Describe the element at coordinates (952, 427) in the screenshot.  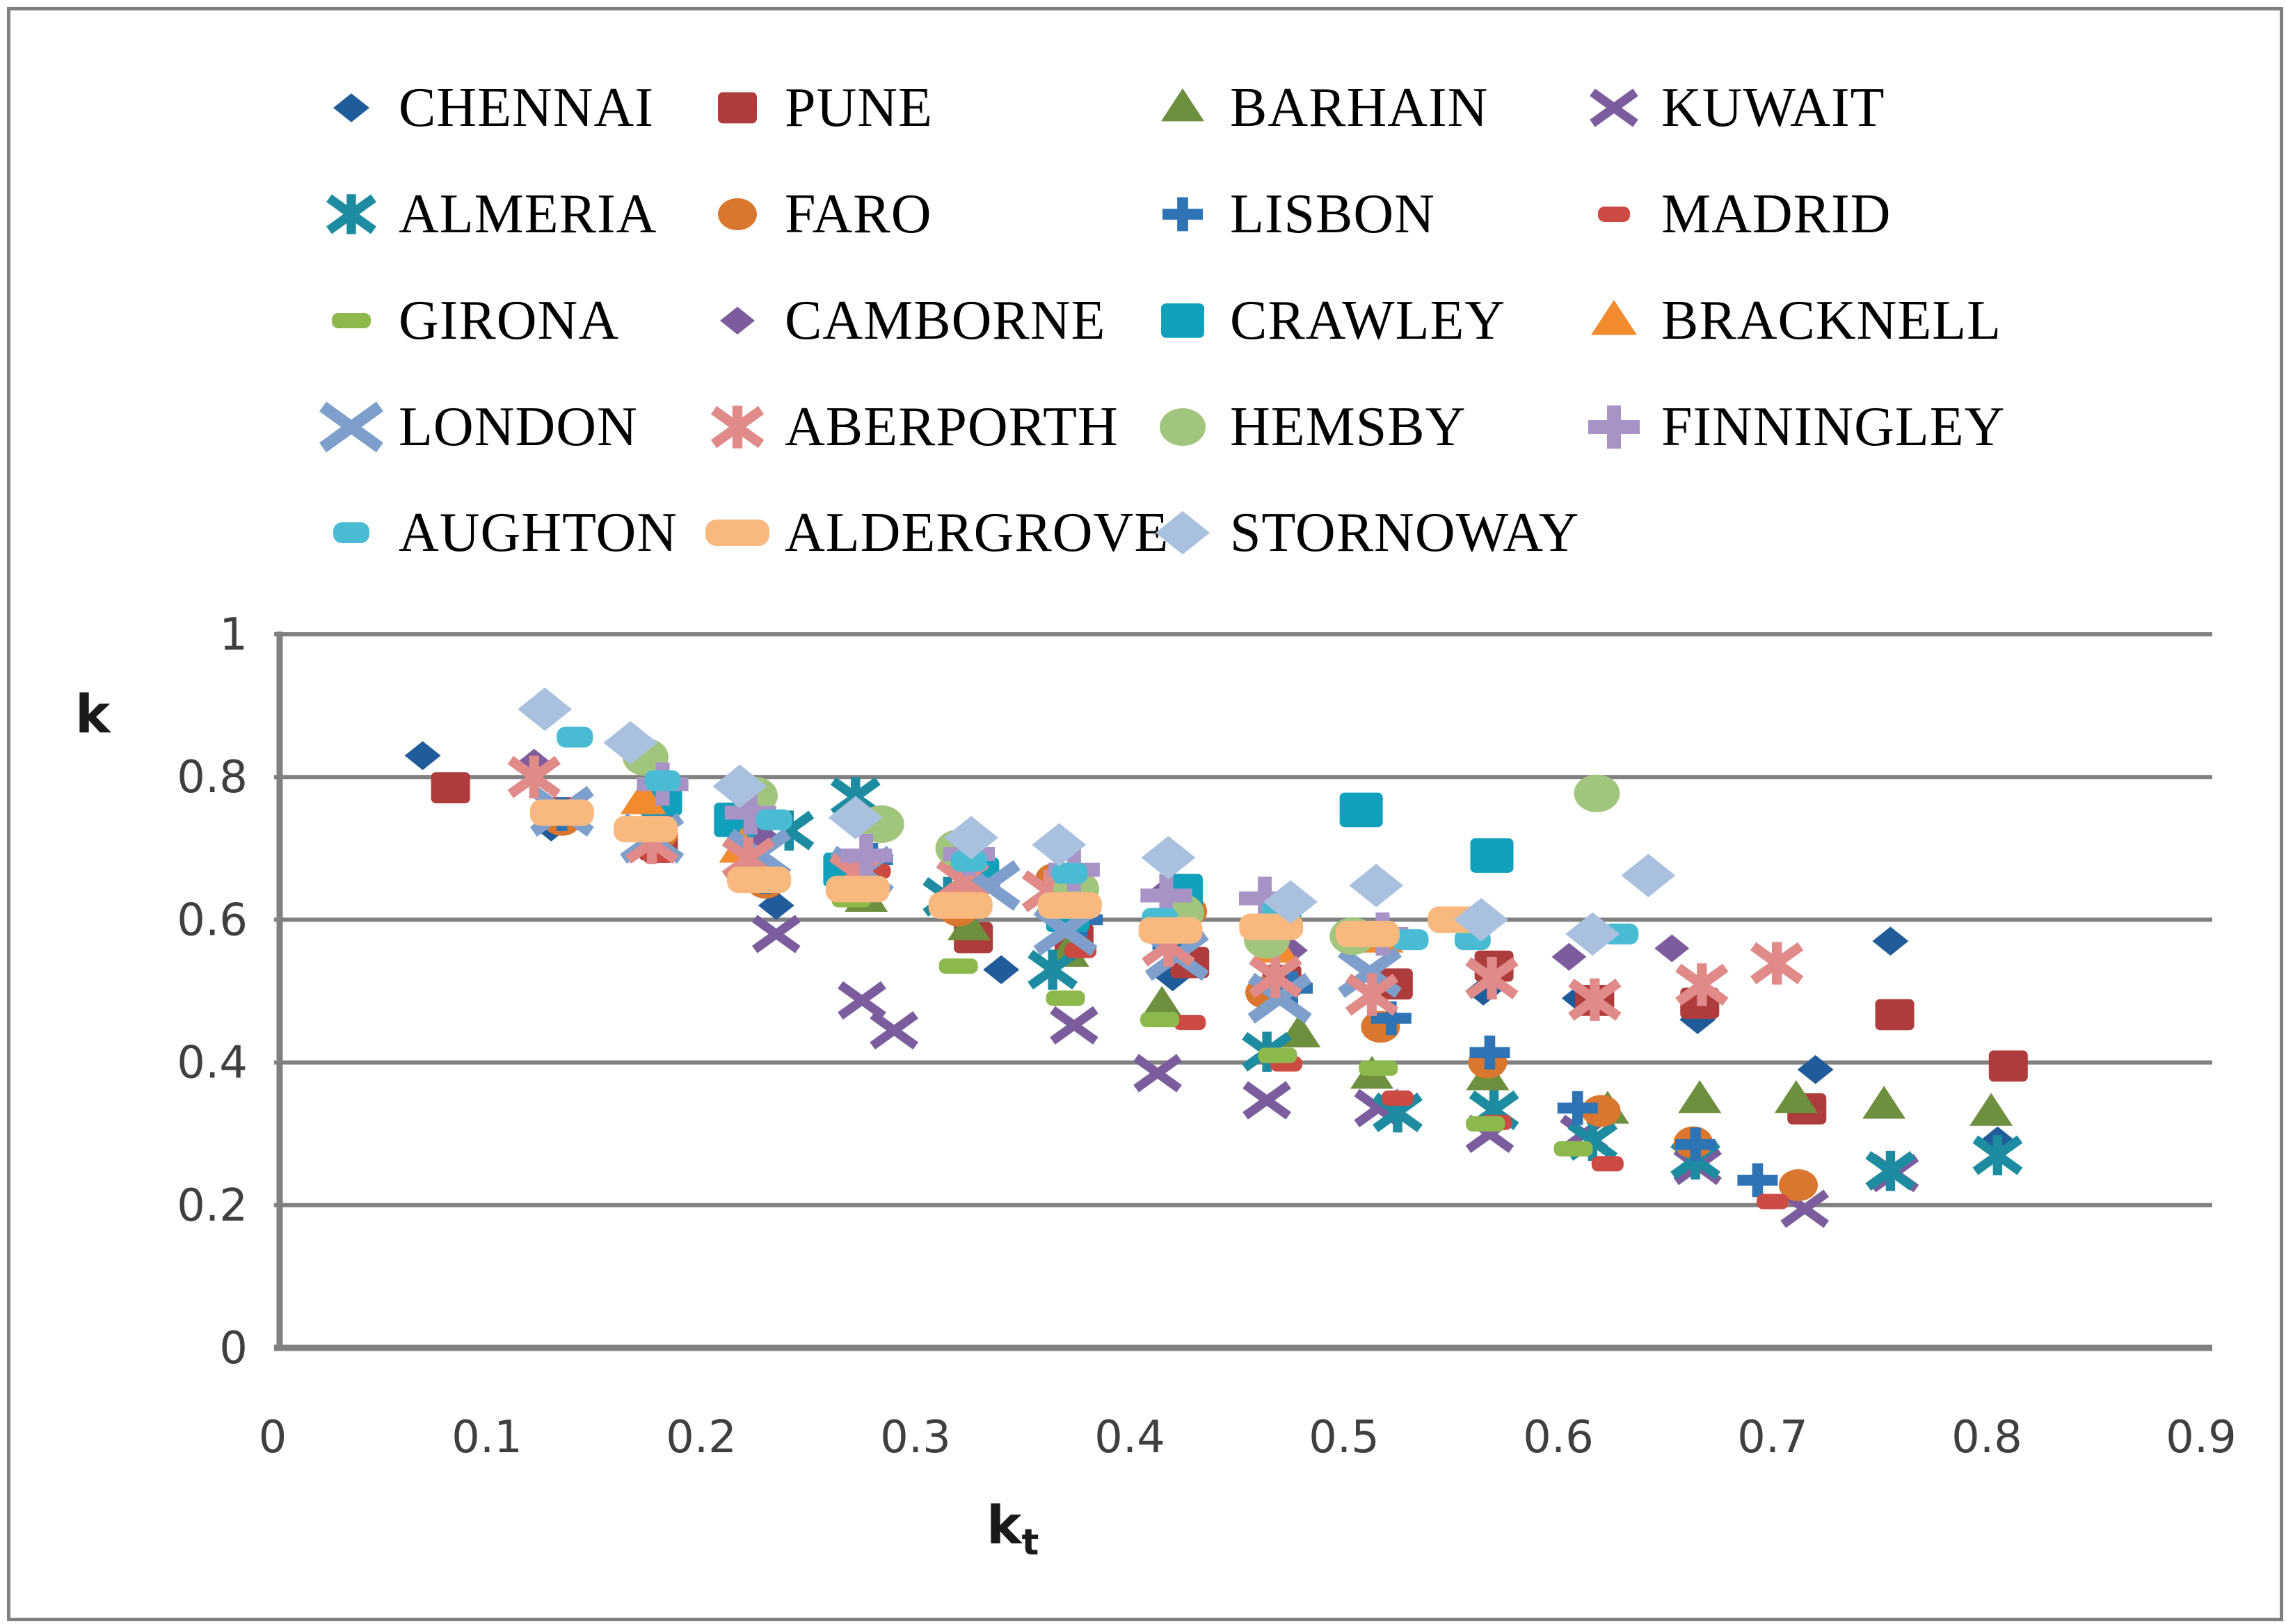
I see `legend-label-aberporth: ABERPORTH` at that location.